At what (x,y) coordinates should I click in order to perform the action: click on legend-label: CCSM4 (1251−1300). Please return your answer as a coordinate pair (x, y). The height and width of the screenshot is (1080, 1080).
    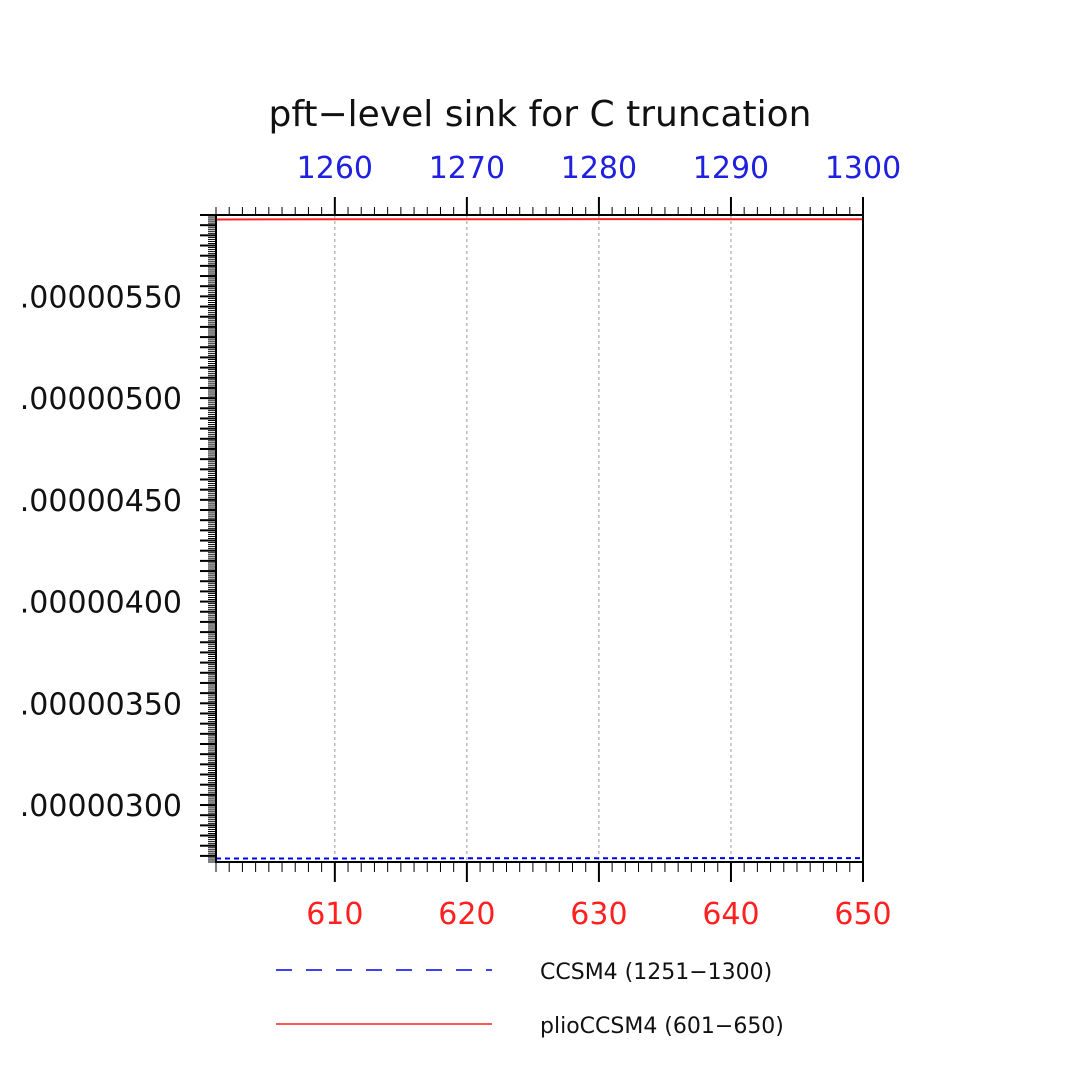
    Looking at the image, I should click on (656, 972).